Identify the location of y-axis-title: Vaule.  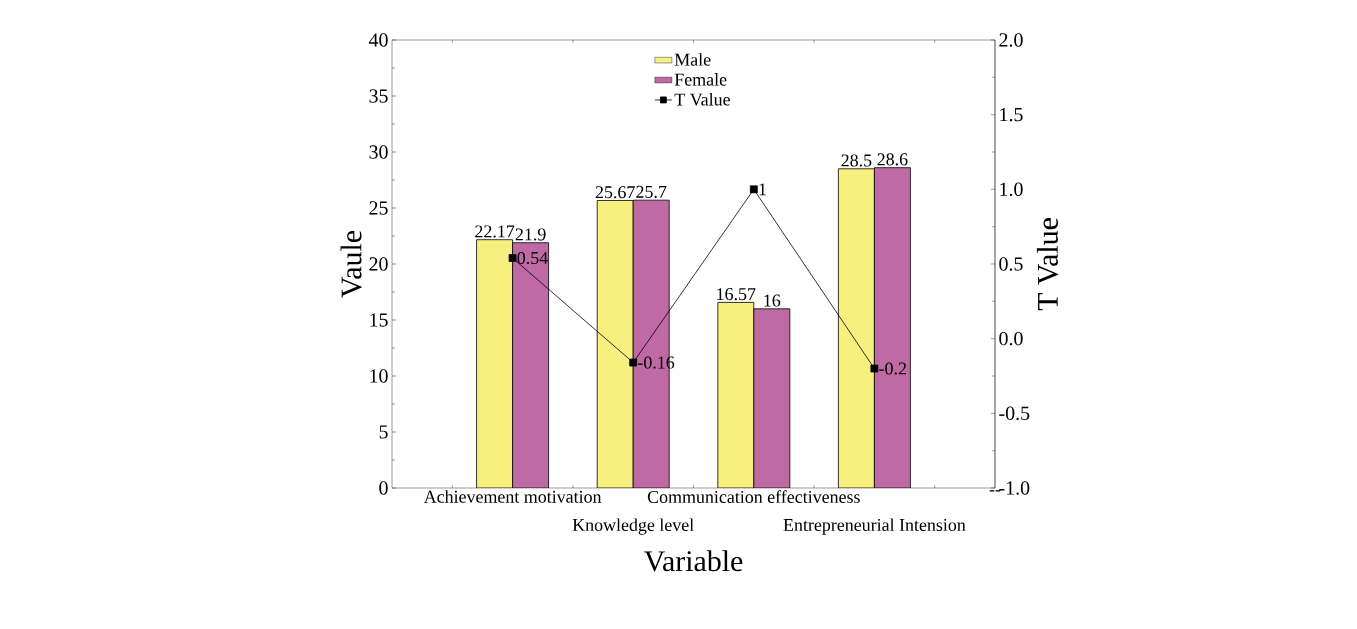
(351, 264).